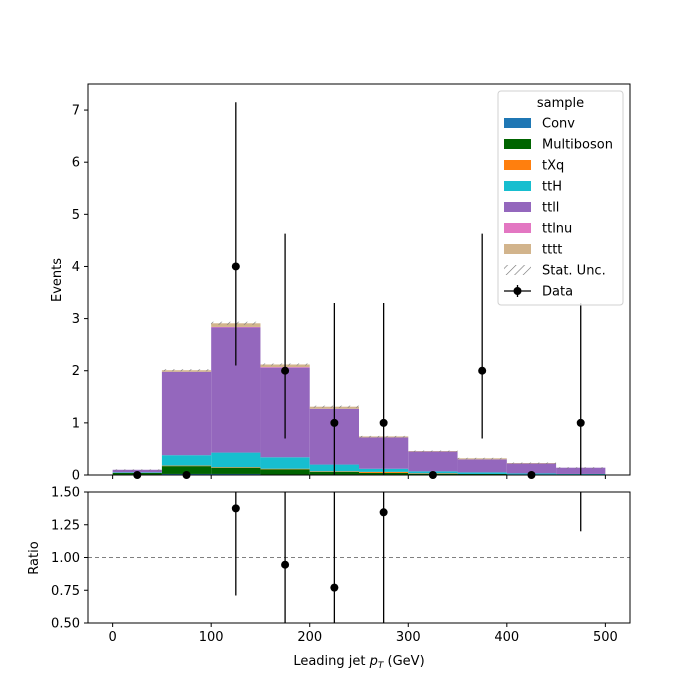  I want to click on legend-label-tttt: tttt, so click(552, 250).